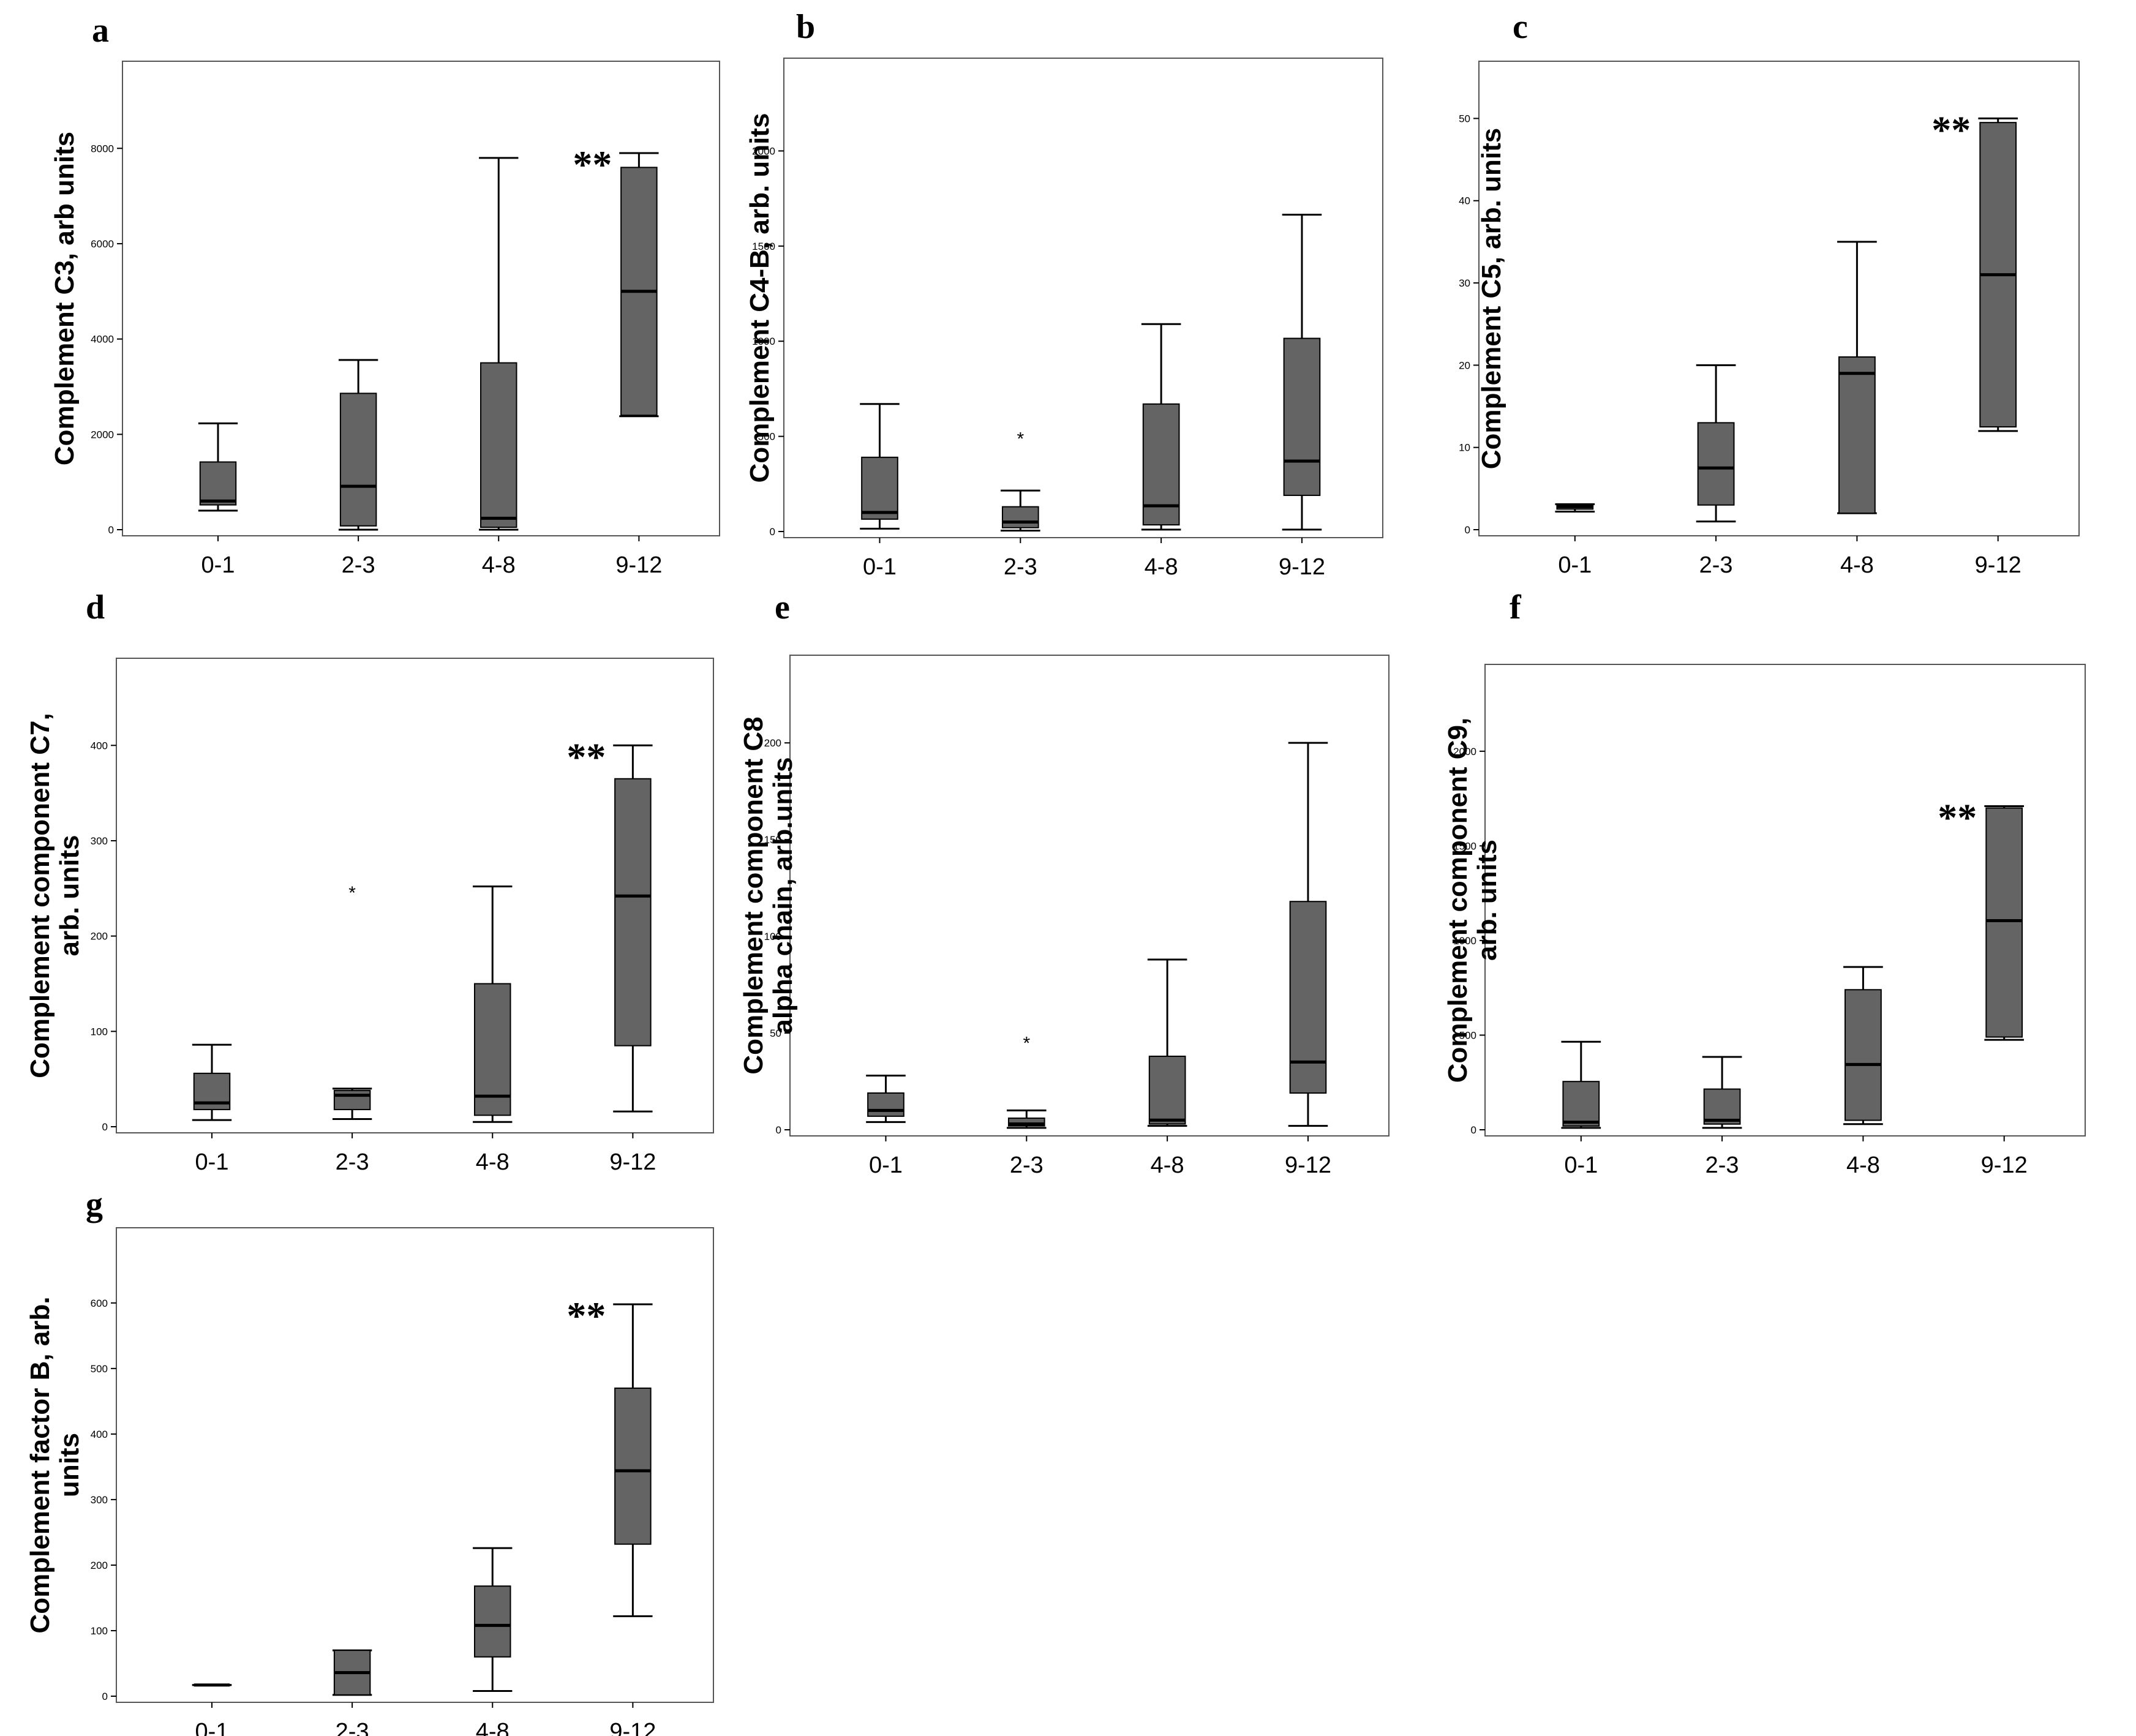 The image size is (2136, 1736). I want to click on y-axis-label: units, so click(70, 1465).